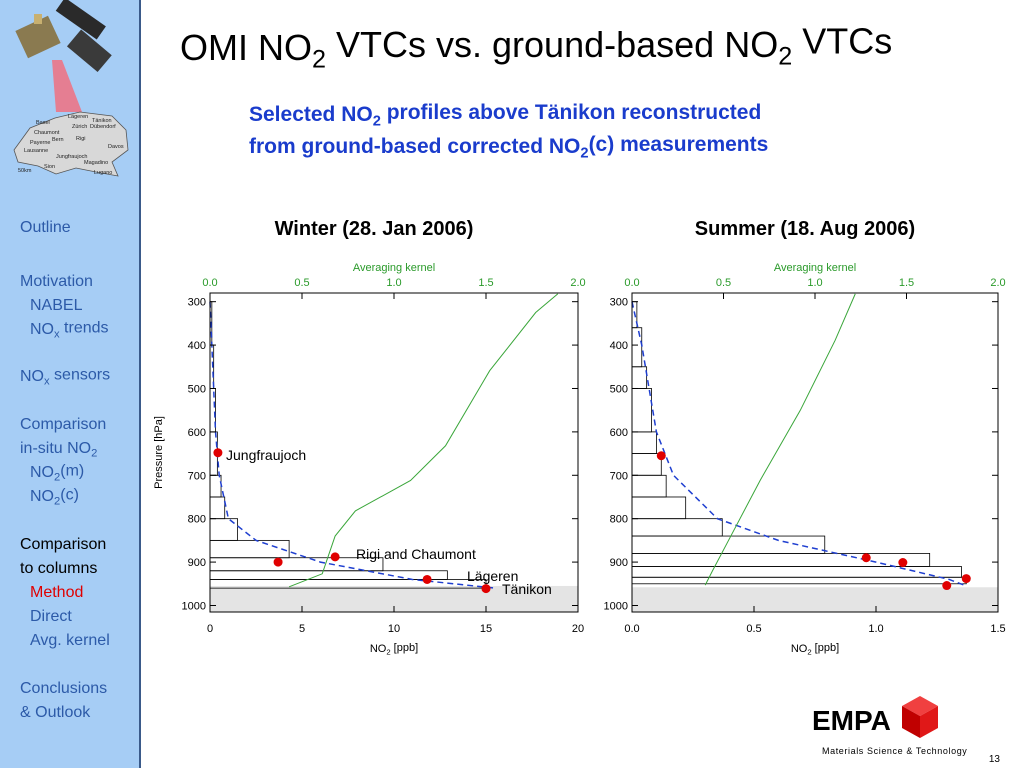 This screenshot has width=1024, height=768. Describe the element at coordinates (997, 629) in the screenshot. I see `x-tick-label: 1.5` at that location.